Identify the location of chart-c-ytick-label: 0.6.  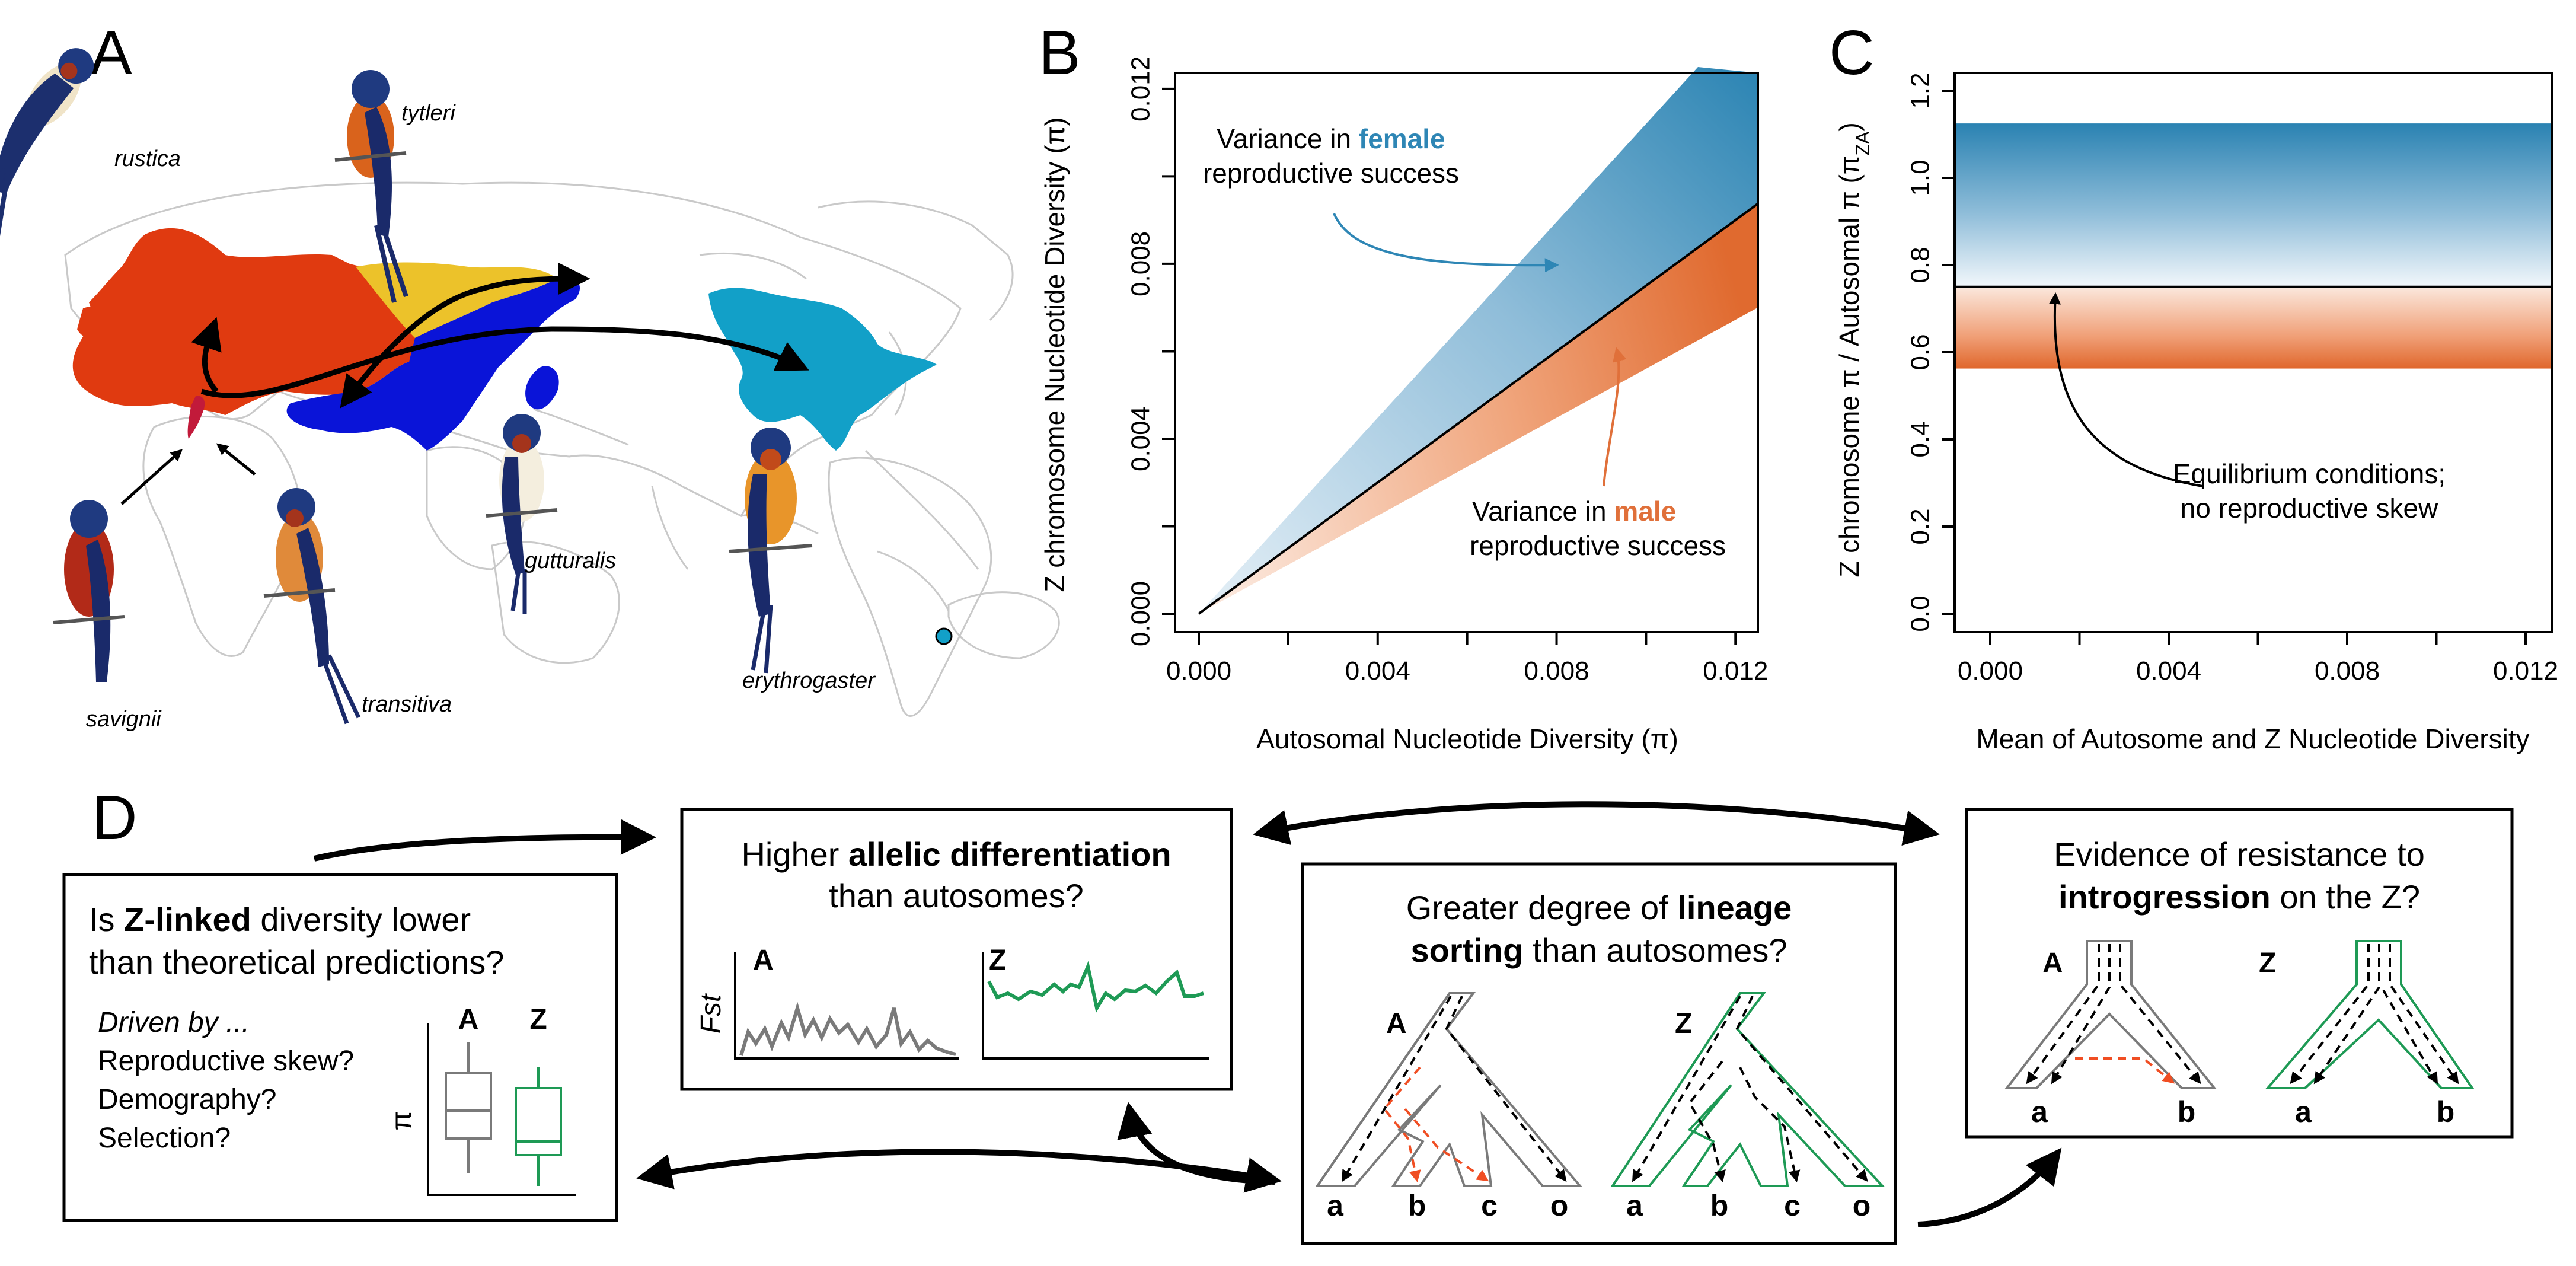
(1920, 352).